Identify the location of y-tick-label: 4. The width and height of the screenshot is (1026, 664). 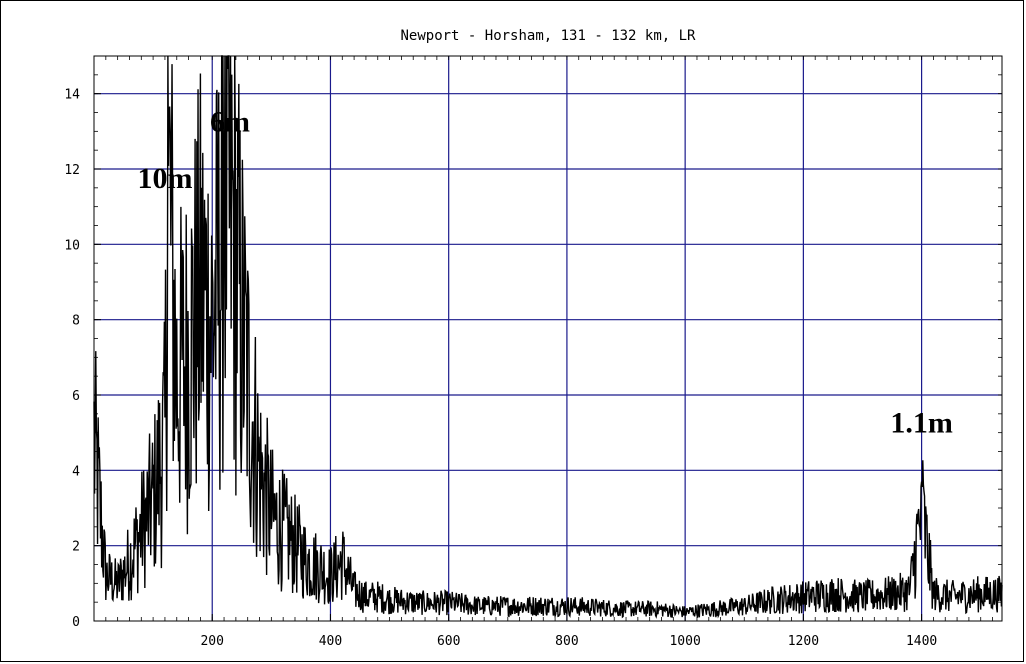
(76, 471).